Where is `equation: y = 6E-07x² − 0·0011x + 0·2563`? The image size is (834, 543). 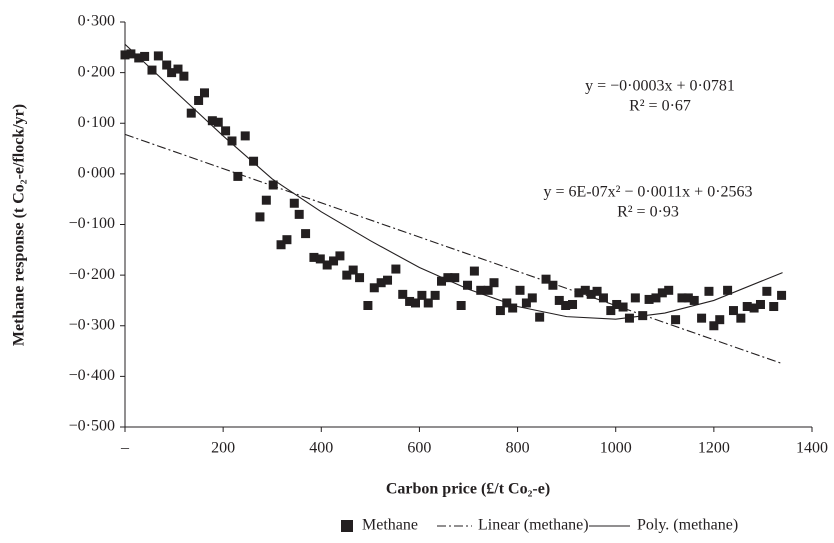 equation: y = 6E-07x² − 0·0011x + 0·2563 is located at coordinates (647, 192).